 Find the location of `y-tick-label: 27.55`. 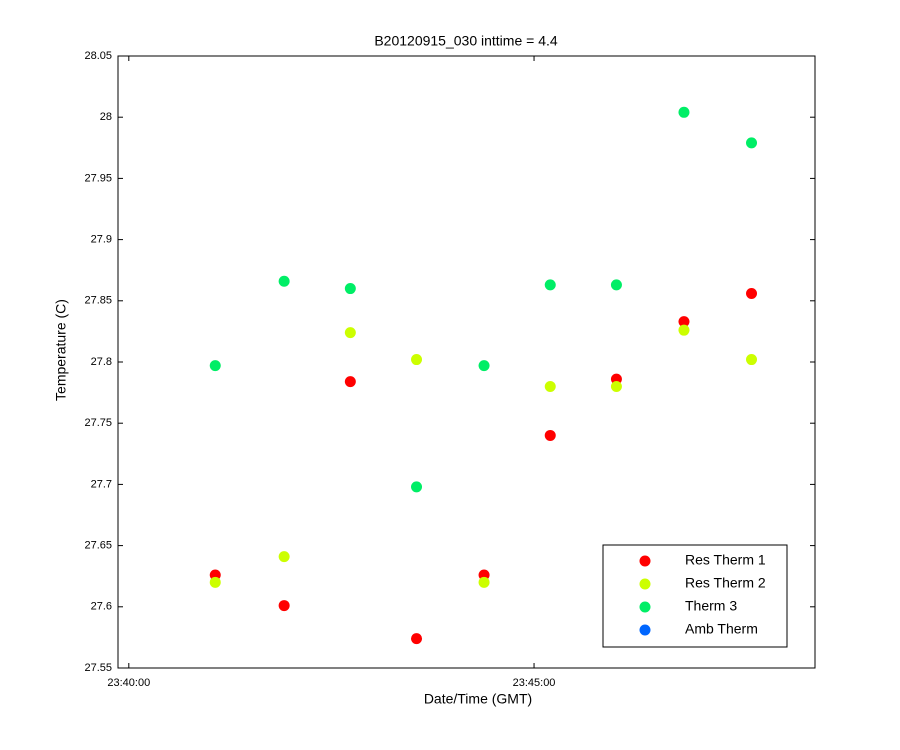

y-tick-label: 27.55 is located at coordinates (98, 668).